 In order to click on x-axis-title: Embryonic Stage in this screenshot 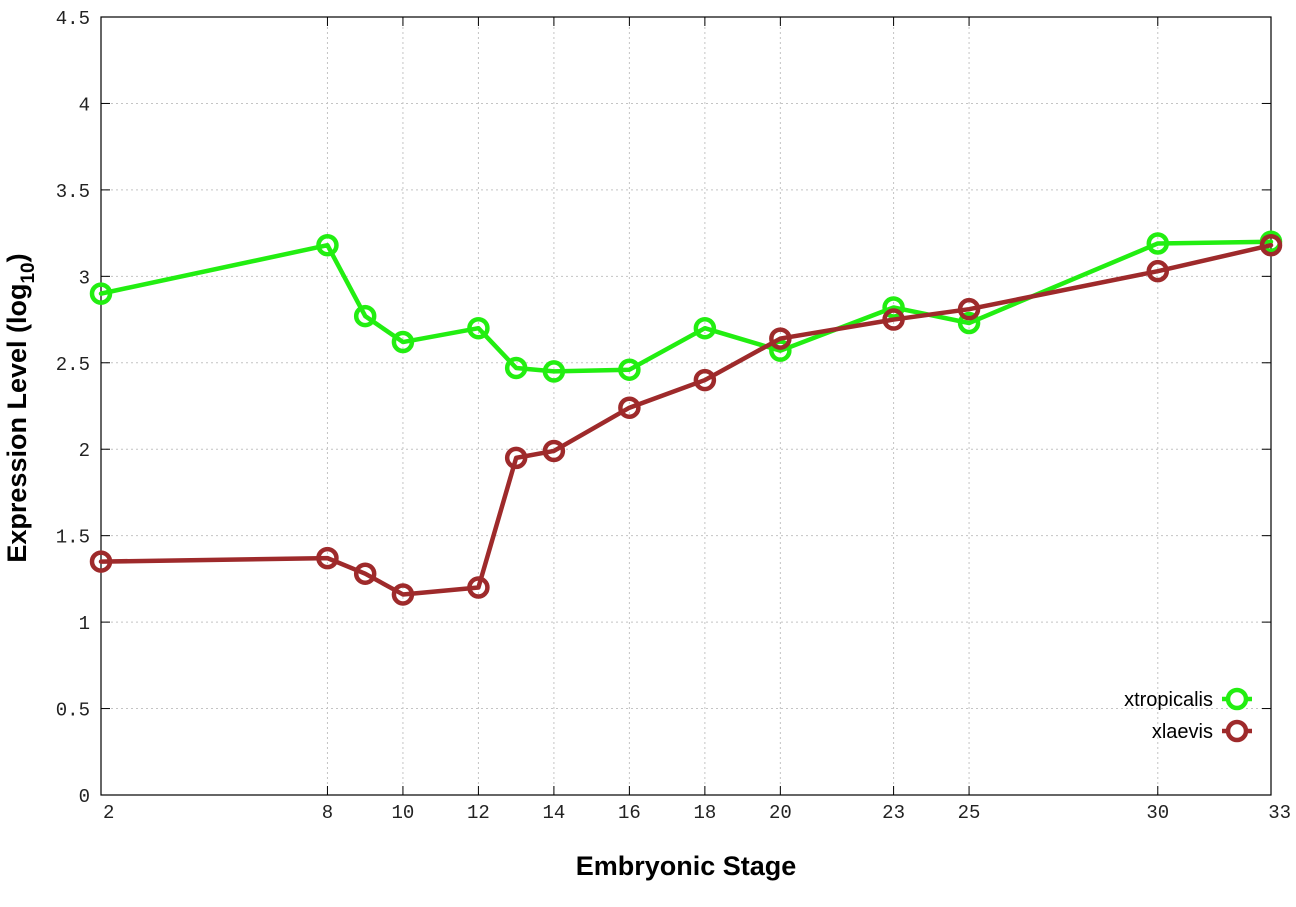, I will do `click(686, 866)`.